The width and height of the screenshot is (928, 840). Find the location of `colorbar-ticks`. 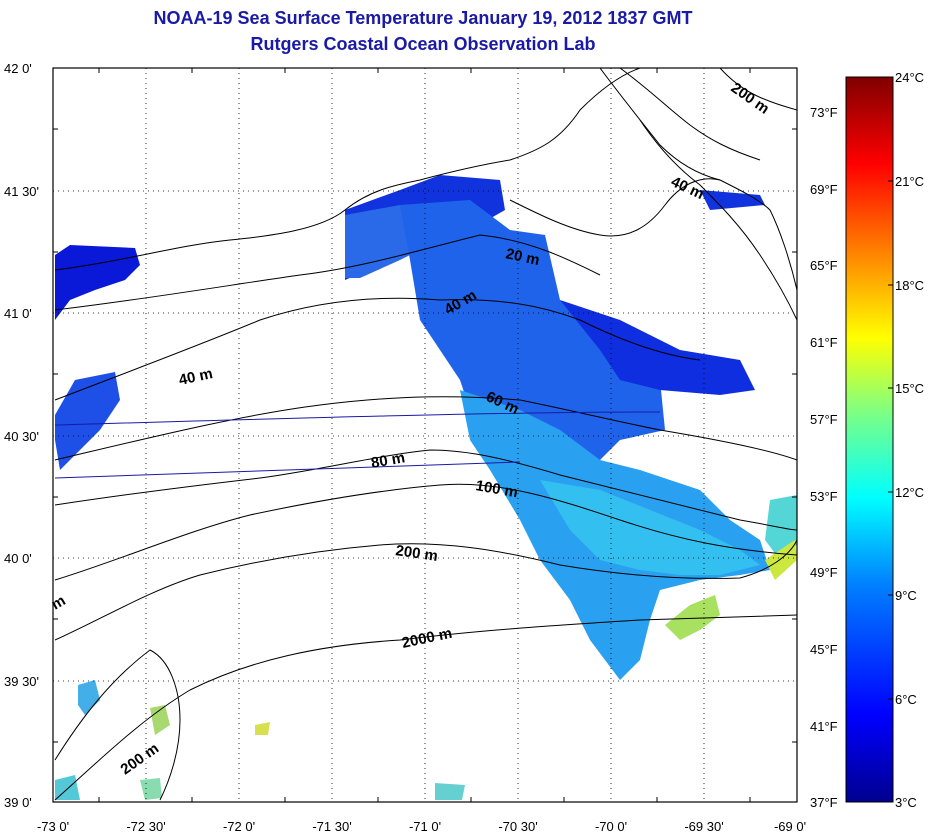

colorbar-ticks is located at coordinates (890, 440).